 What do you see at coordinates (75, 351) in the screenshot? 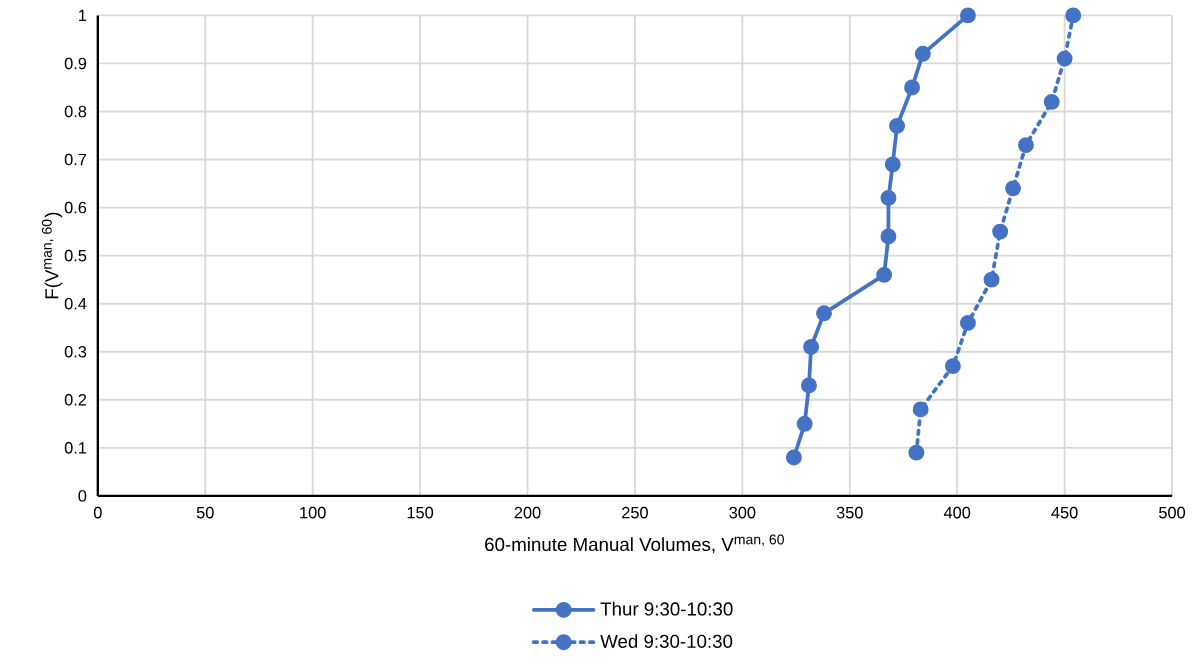
I see `y-tick-label: 0.3` at bounding box center [75, 351].